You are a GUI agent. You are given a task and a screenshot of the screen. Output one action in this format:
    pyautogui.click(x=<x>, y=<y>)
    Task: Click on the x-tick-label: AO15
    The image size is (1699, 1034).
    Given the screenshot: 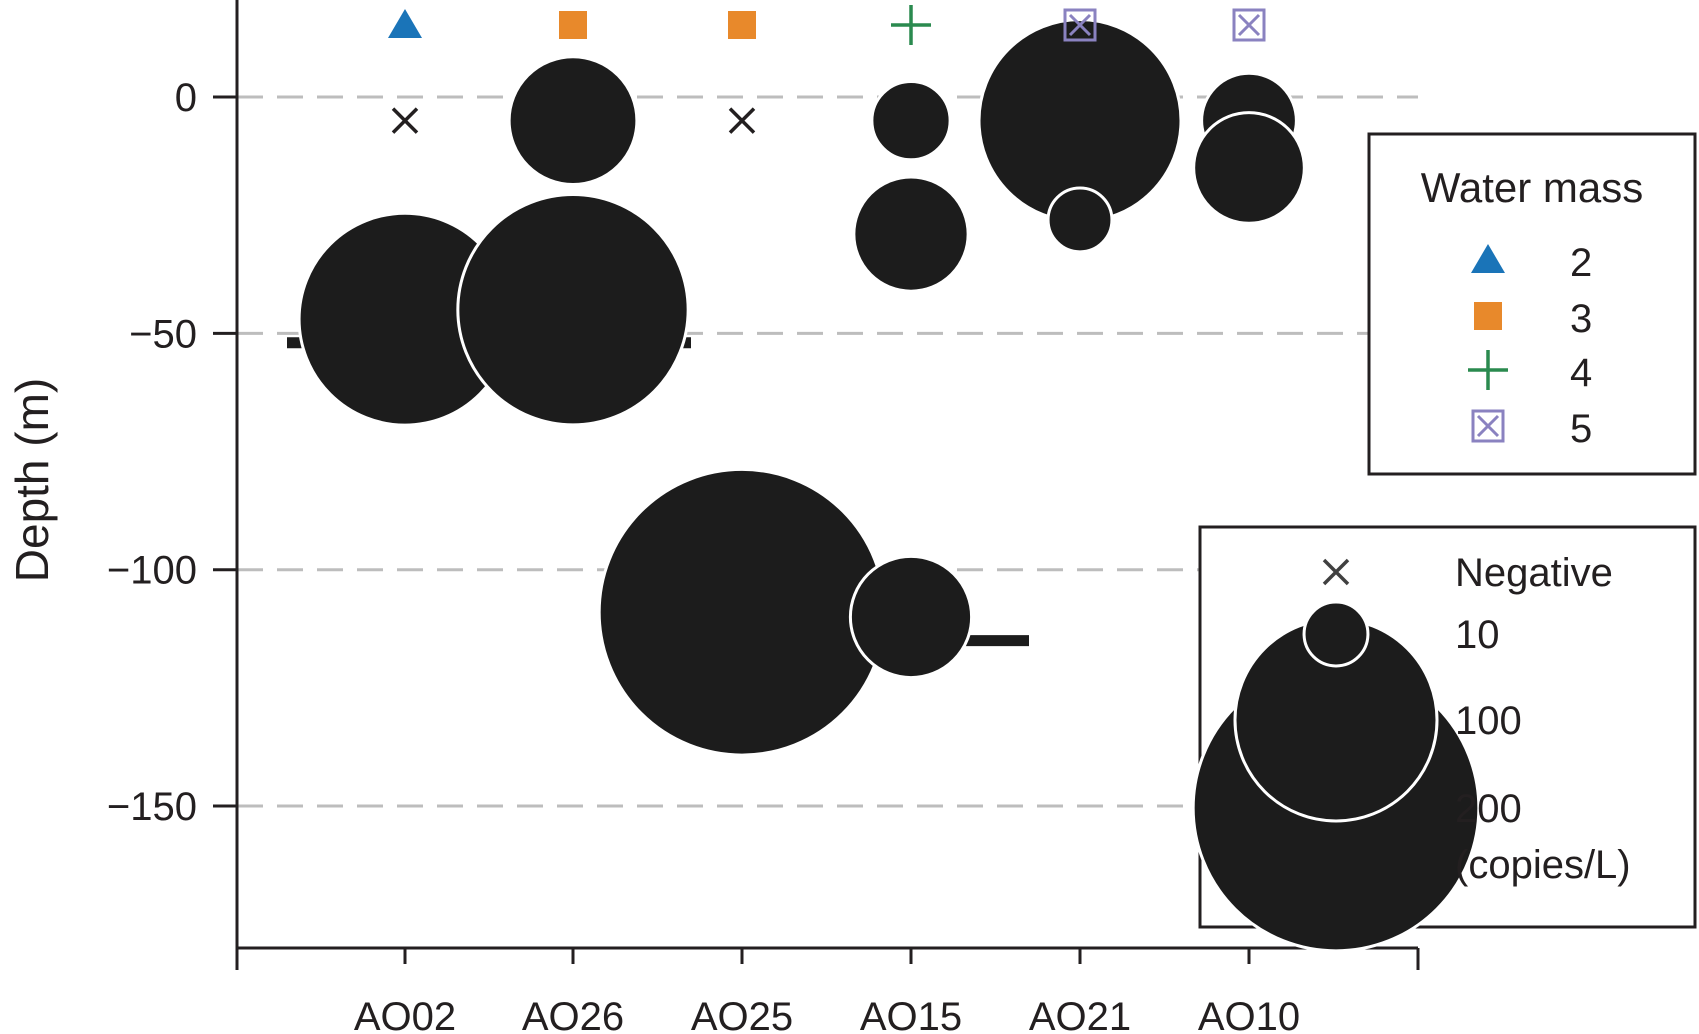 What is the action you would take?
    pyautogui.click(x=911, y=1014)
    